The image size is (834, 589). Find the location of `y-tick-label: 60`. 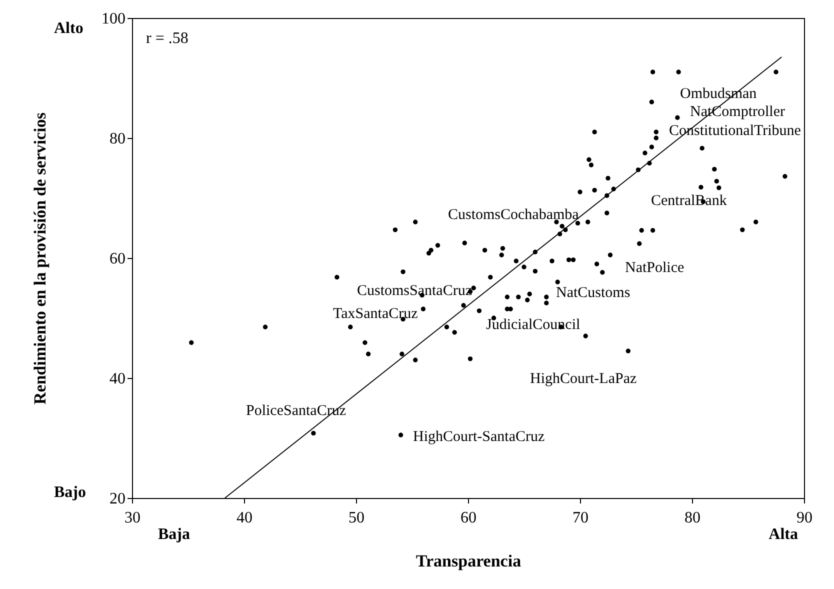

y-tick-label: 60 is located at coordinates (118, 259).